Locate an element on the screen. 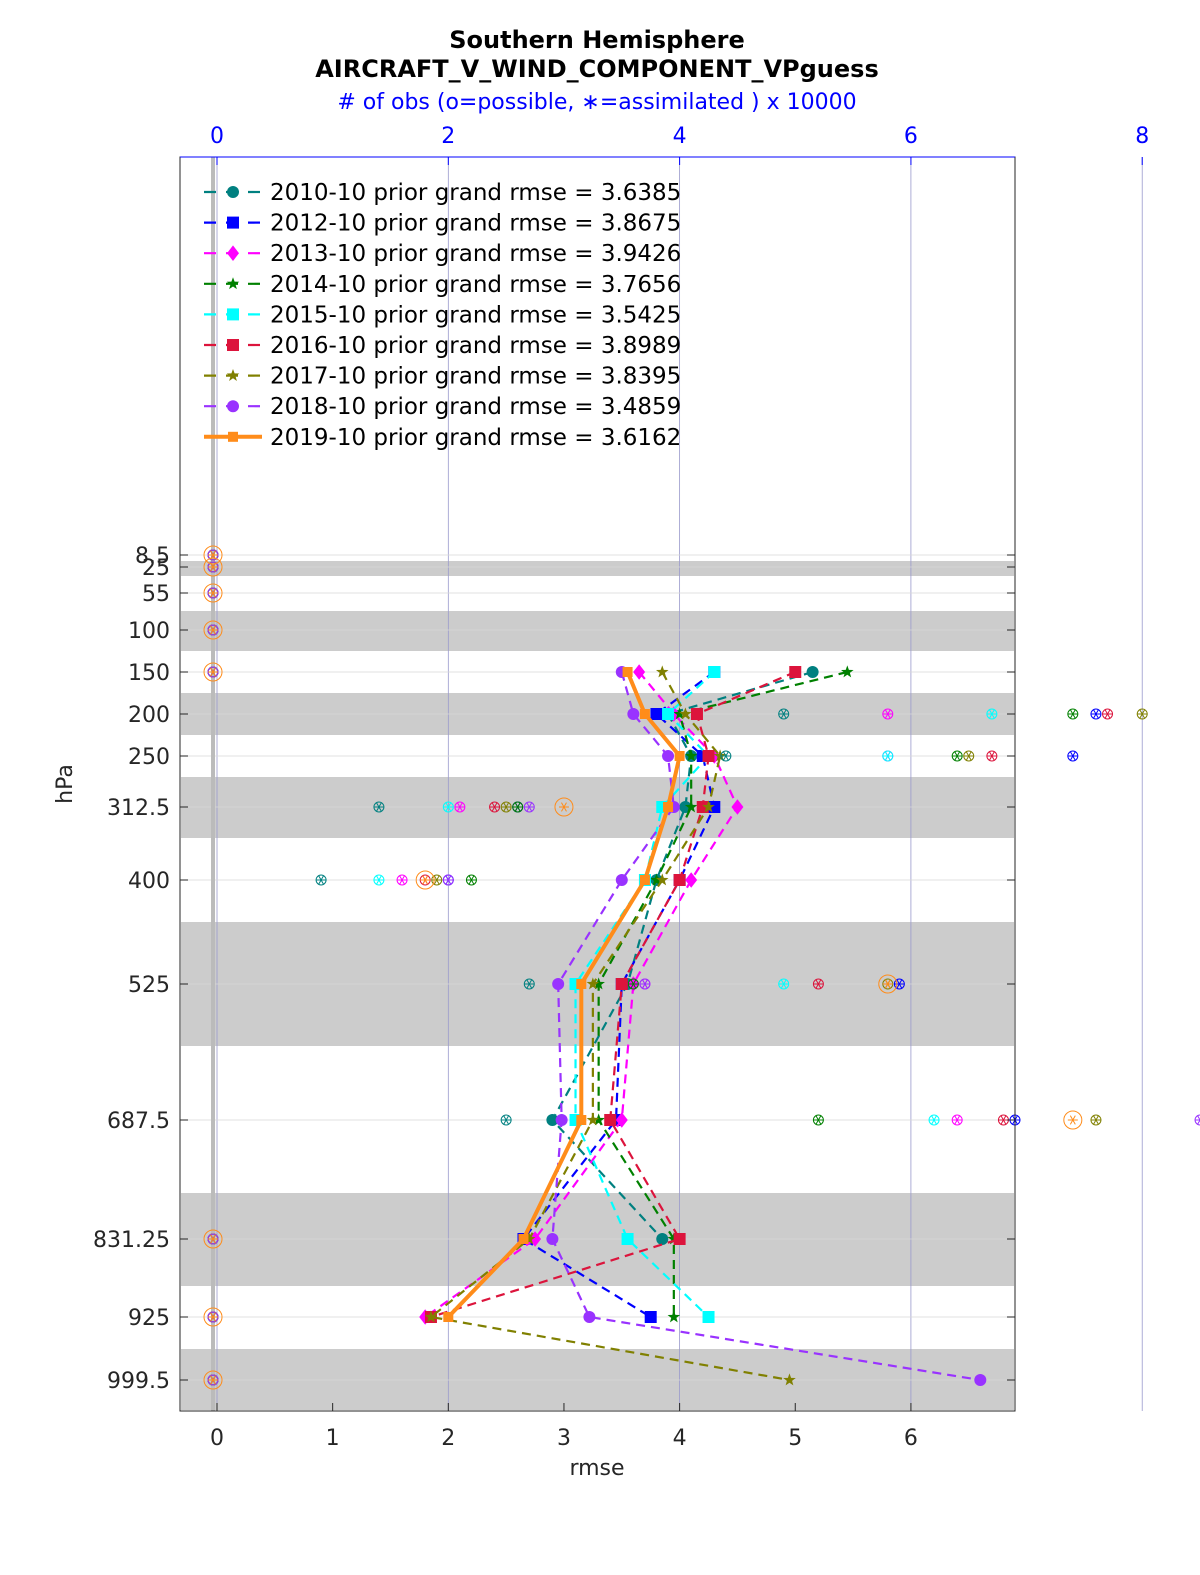  x-axis-label: rmse is located at coordinates (596, 1468).